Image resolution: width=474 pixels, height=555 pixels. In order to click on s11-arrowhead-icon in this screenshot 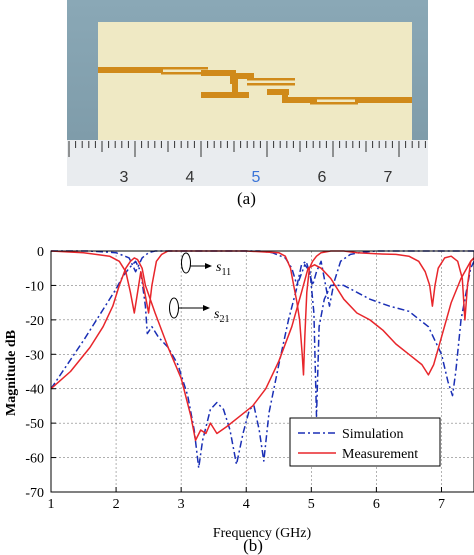, I will do `click(208, 266)`.